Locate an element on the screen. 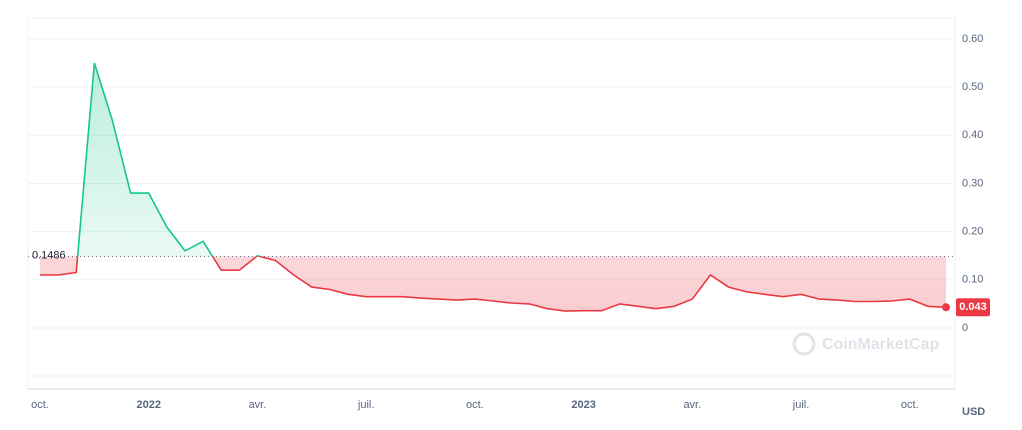 This screenshot has width=1022, height=430. x-tick-label: 2022 is located at coordinates (148, 405).